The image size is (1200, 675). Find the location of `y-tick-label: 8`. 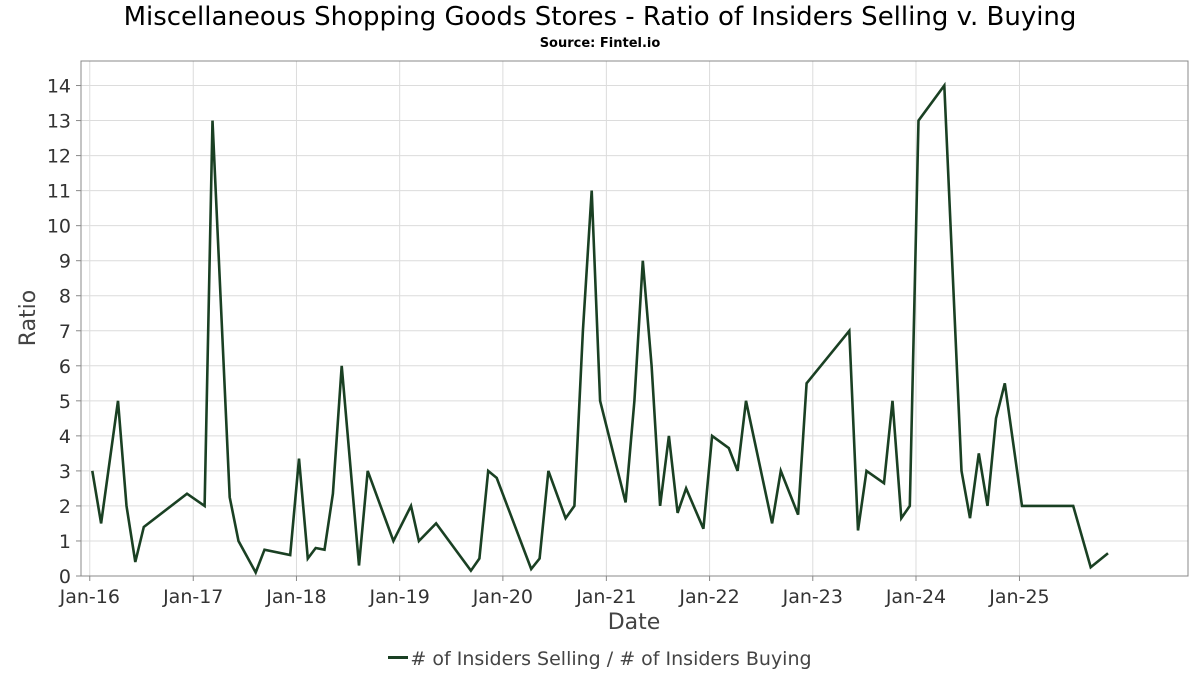

y-tick-label: 8 is located at coordinates (65, 297).